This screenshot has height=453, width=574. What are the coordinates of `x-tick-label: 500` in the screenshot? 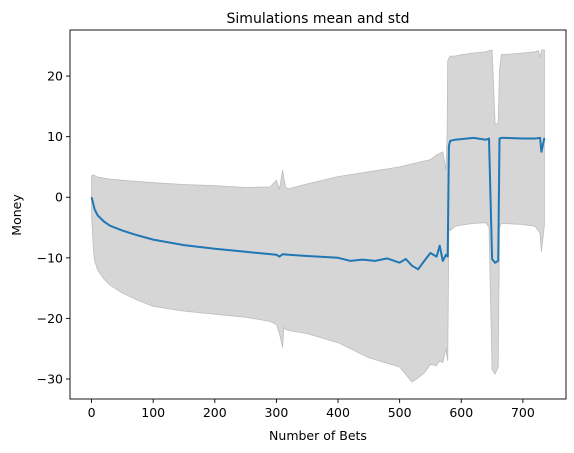 It's located at (400, 412).